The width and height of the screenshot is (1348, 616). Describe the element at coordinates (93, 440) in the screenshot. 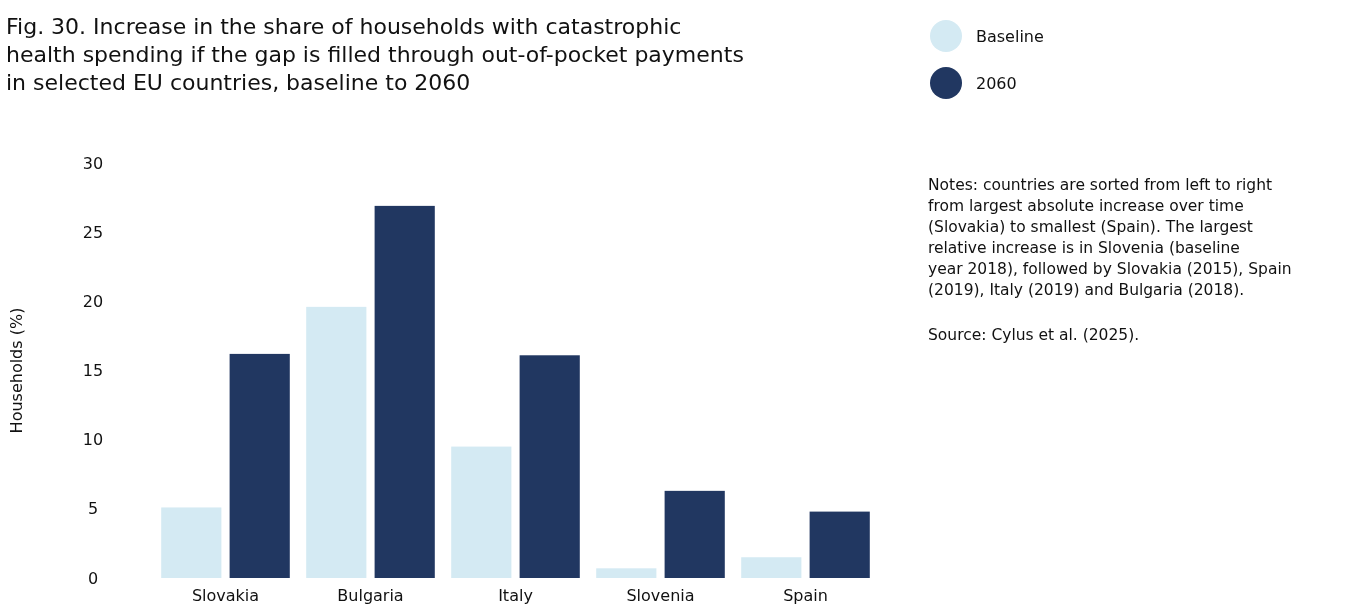

I see `y-tick-label: 10` at that location.